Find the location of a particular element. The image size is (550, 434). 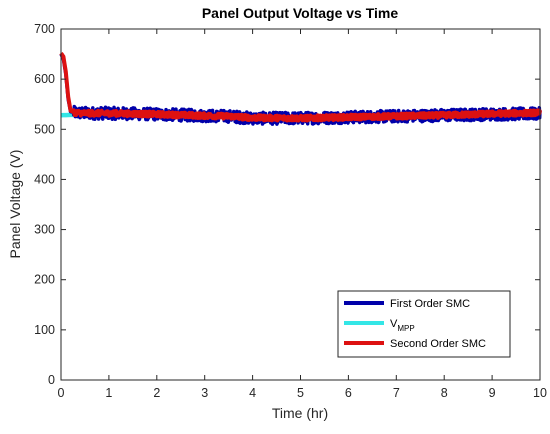

x-tick-label: 9 is located at coordinates (492, 393).